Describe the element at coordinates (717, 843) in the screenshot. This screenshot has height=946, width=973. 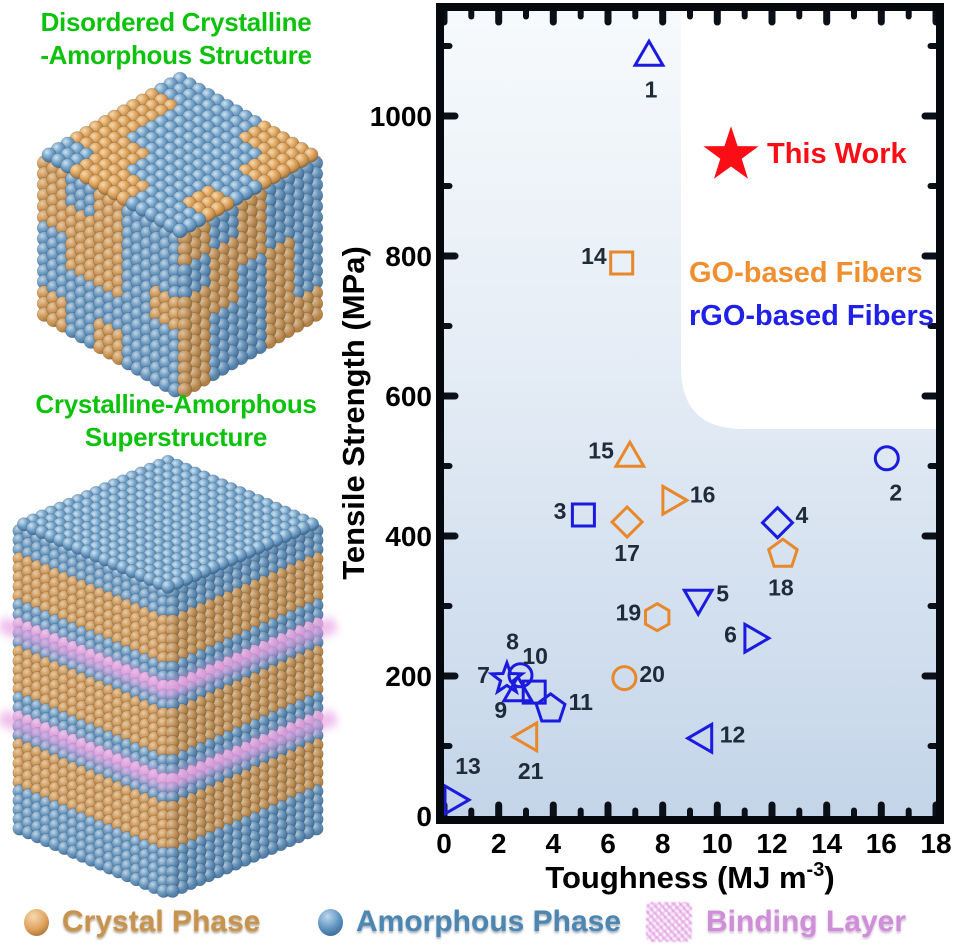
I see `x-tick-label: 10` at that location.